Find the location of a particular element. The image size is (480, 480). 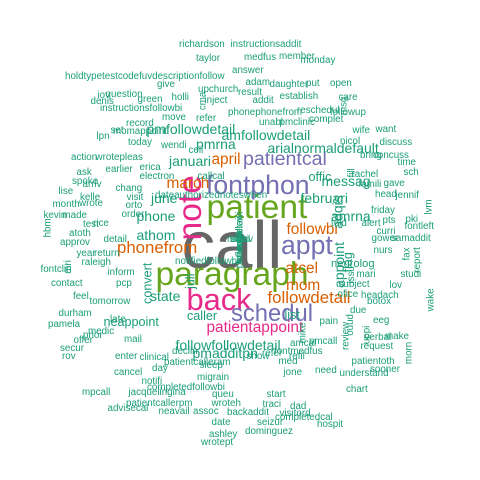

cloud-word-fill: fill is located at coordinates (352, 173).